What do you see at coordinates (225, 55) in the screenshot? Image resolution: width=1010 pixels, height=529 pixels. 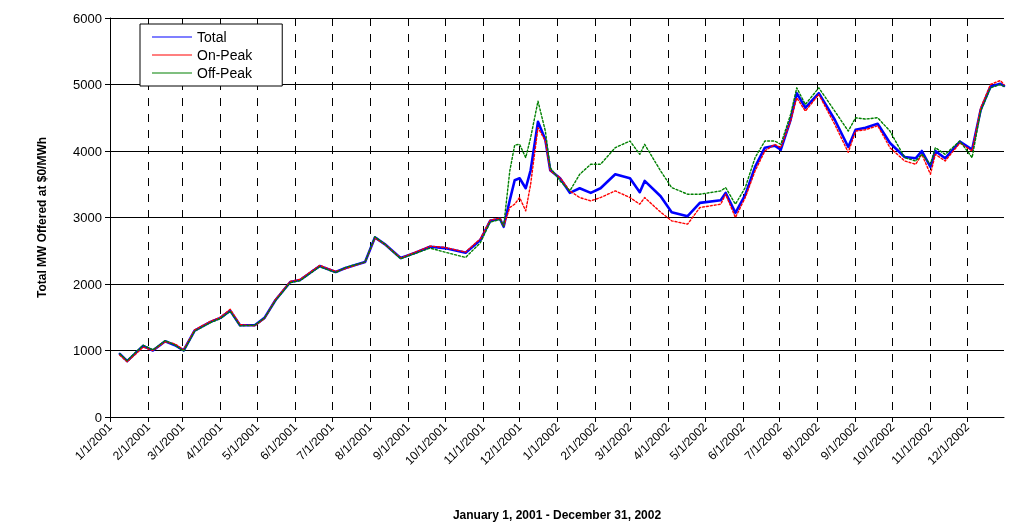 I see `legend-label: On-Peak` at bounding box center [225, 55].